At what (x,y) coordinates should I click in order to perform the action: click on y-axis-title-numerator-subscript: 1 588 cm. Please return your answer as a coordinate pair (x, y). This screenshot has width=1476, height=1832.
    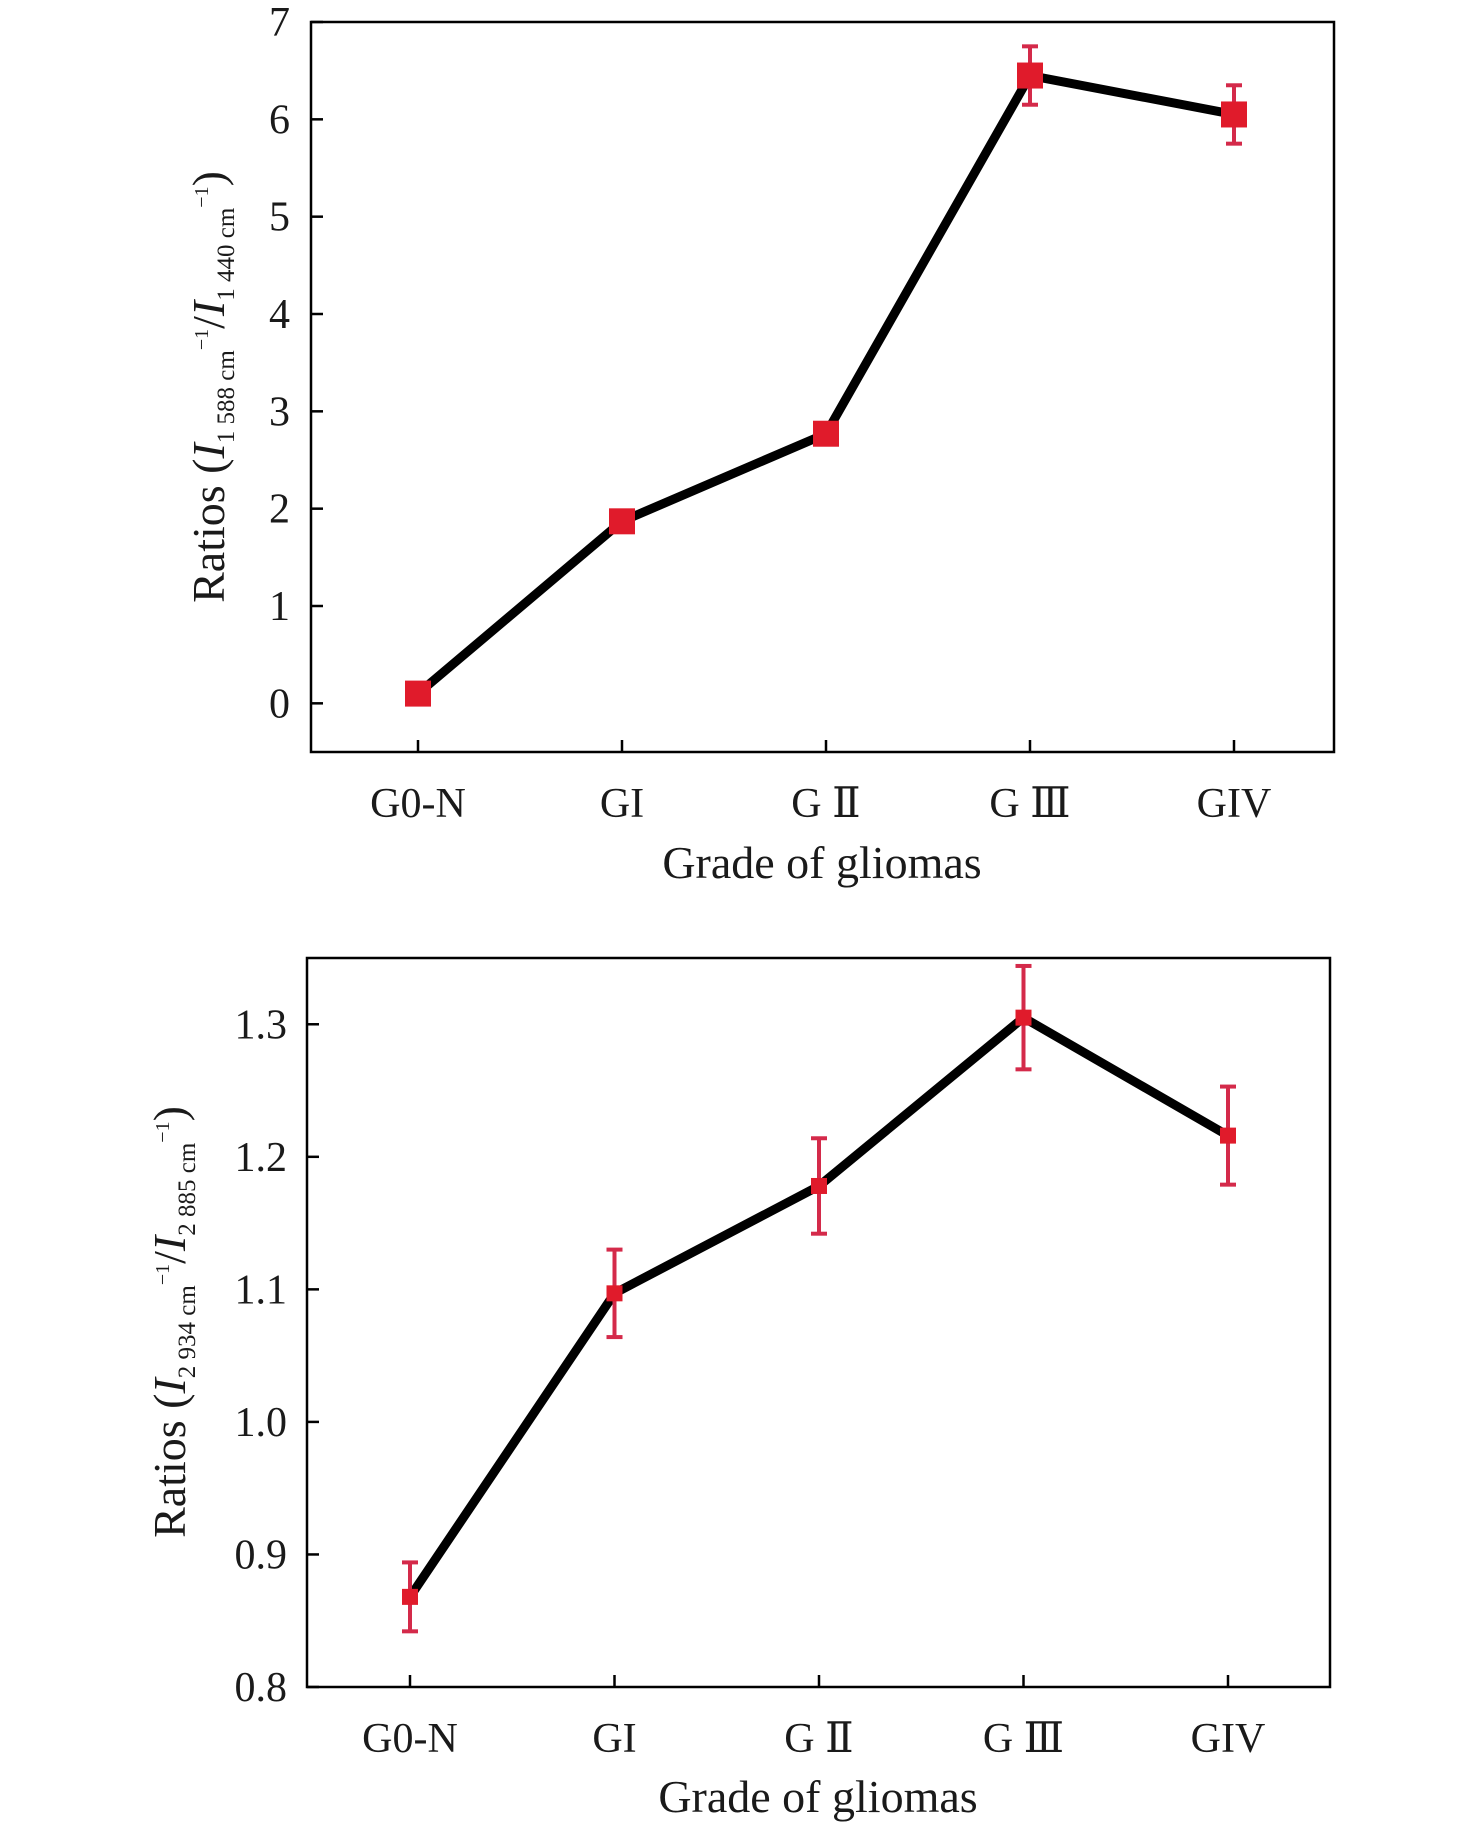
    Looking at the image, I should click on (226, 397).